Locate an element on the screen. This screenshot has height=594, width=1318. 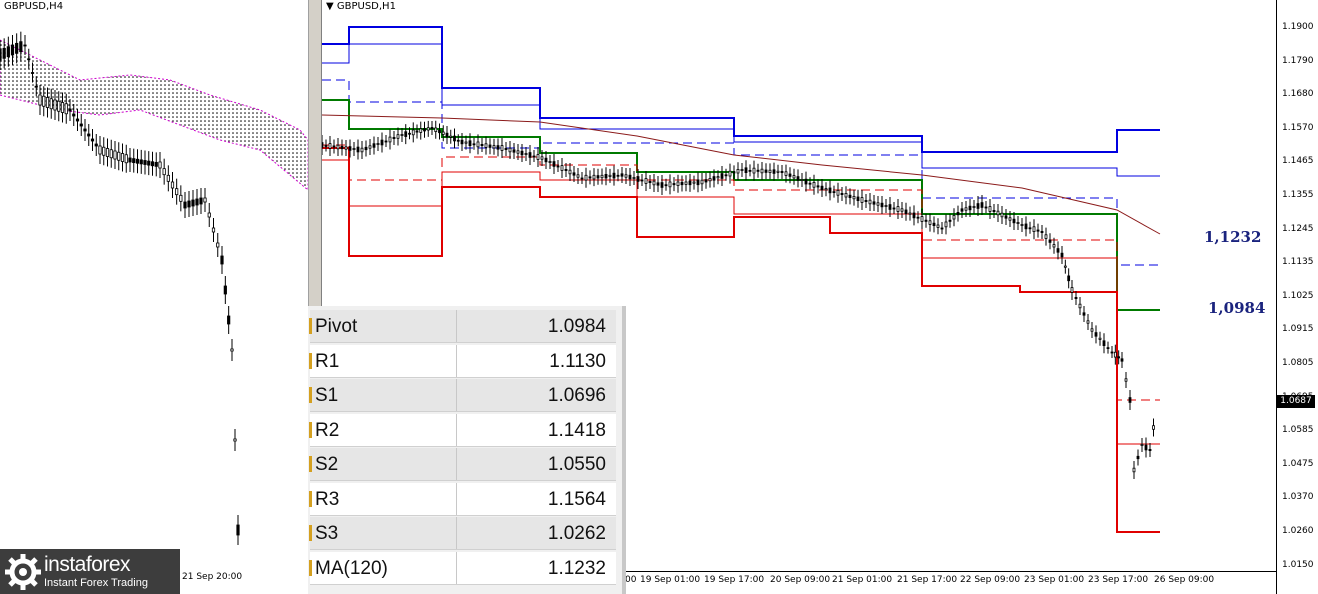
level-name: Pivot is located at coordinates (336, 326).